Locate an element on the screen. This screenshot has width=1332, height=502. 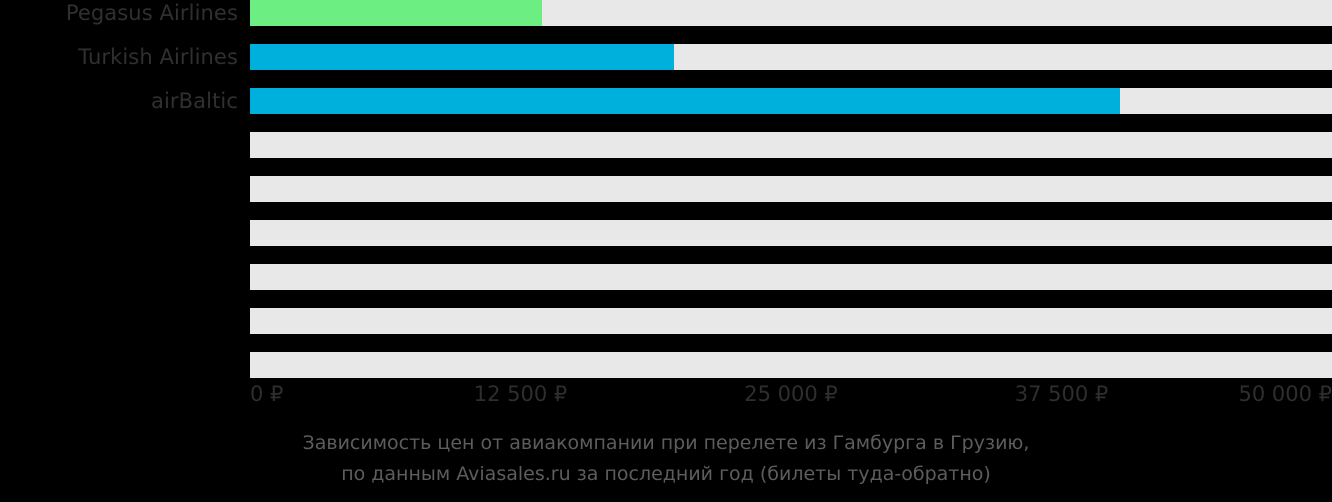
chart-row: Pegasus Airlines is located at coordinates (666, 13).